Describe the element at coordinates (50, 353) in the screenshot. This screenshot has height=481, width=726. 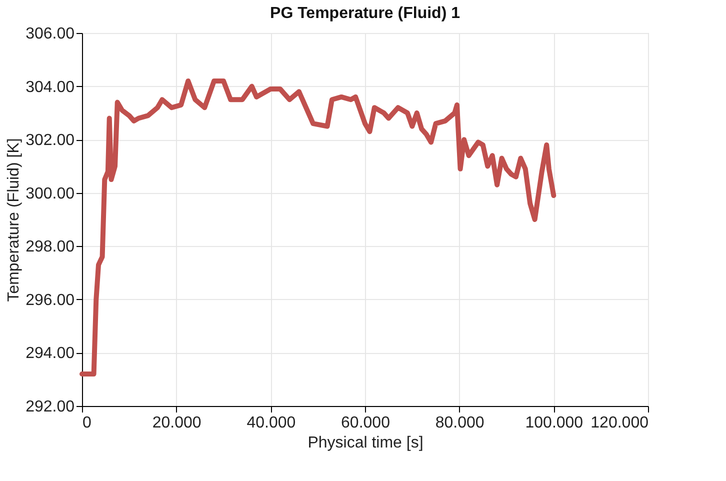
I see `y-tick-label: 294.00` at that location.